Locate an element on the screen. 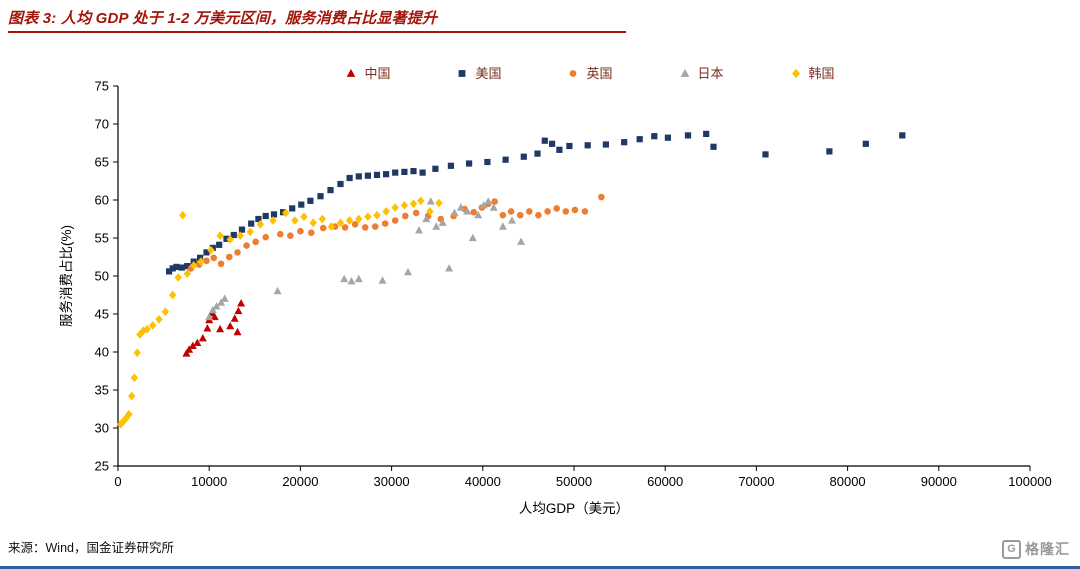 Image resolution: width=1080 pixels, height=569 pixels. legend-label: 日本 is located at coordinates (710, 73).